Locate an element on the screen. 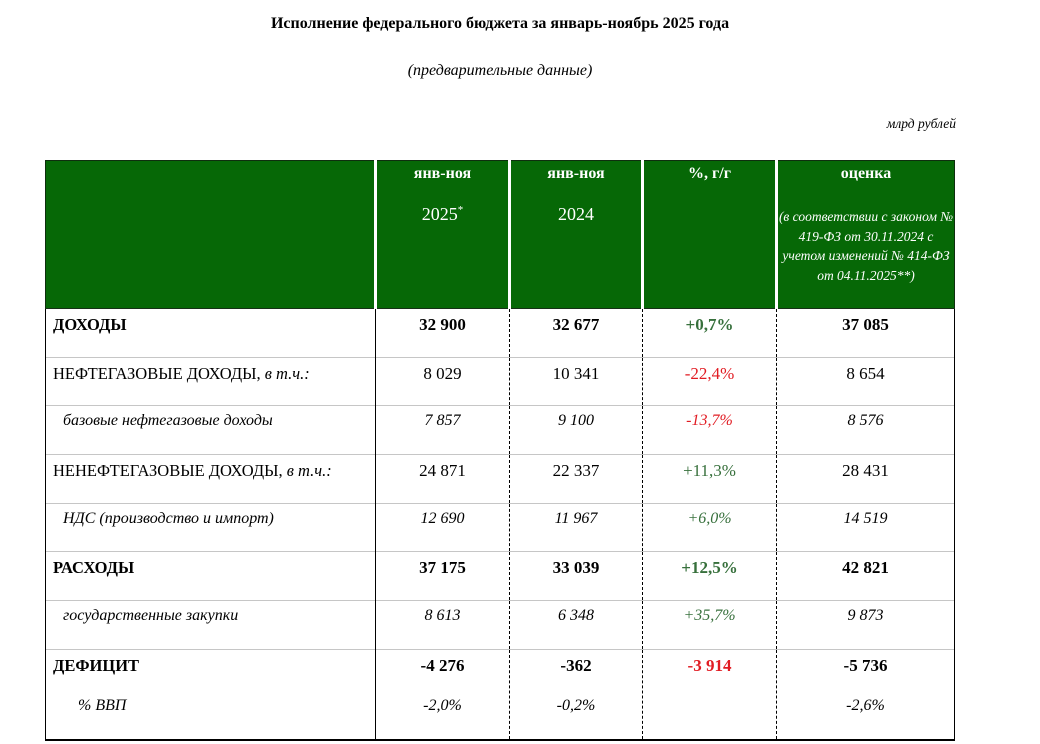 This screenshot has height=744, width=1040. header-2024-year: 2024 is located at coordinates (576, 214).